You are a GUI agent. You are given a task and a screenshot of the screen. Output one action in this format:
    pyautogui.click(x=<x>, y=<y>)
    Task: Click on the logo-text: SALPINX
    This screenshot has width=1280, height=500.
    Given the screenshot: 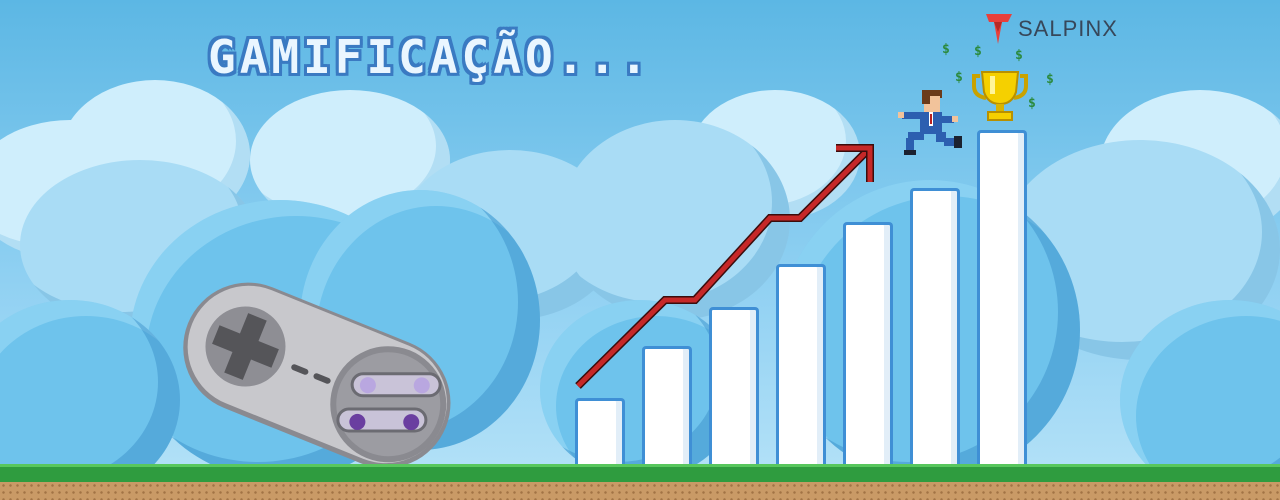 What is the action you would take?
    pyautogui.click(x=1068, y=28)
    